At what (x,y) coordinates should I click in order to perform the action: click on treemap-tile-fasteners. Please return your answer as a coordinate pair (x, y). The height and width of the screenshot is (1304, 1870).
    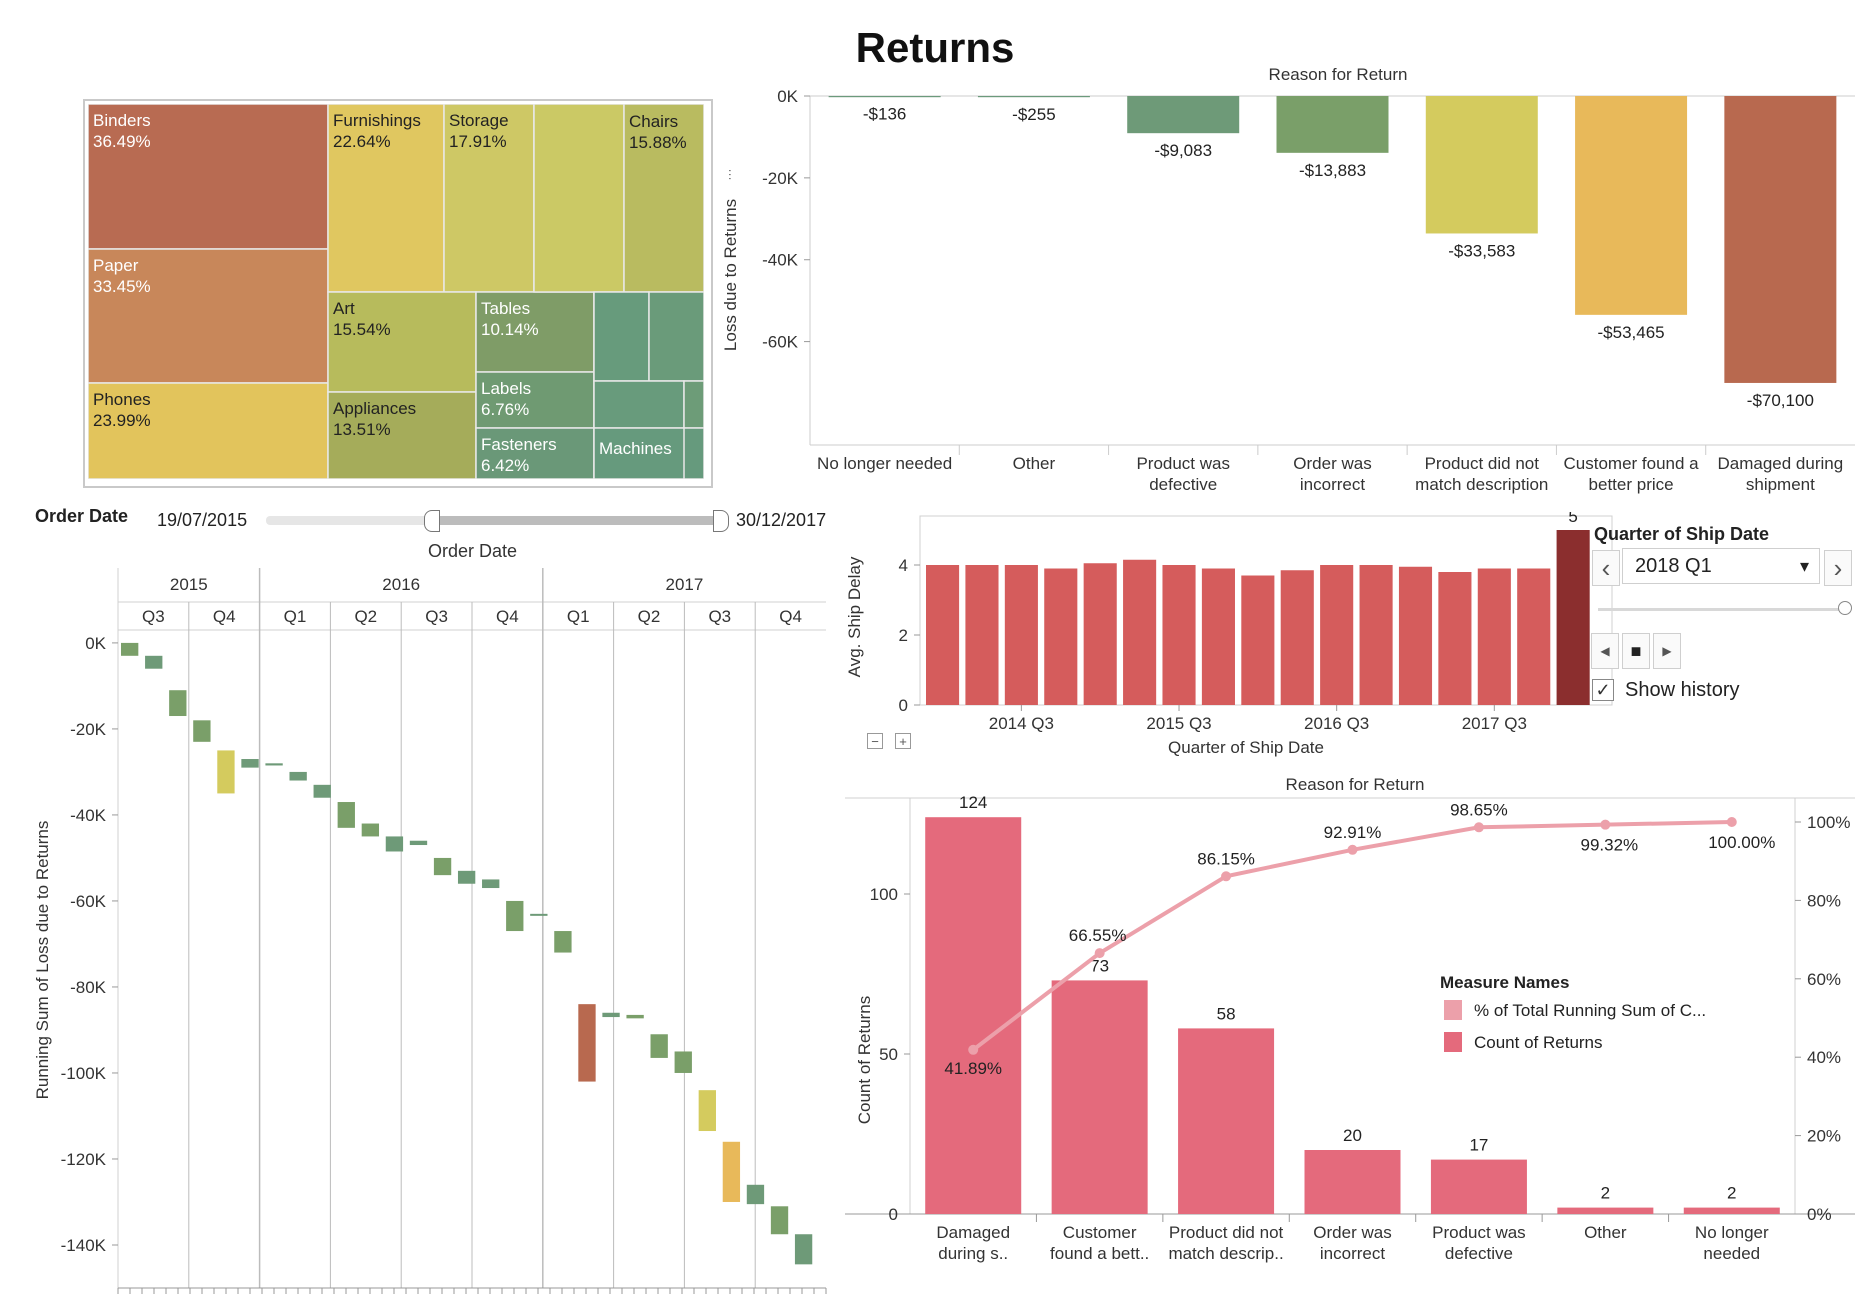
    Looking at the image, I should click on (535, 453).